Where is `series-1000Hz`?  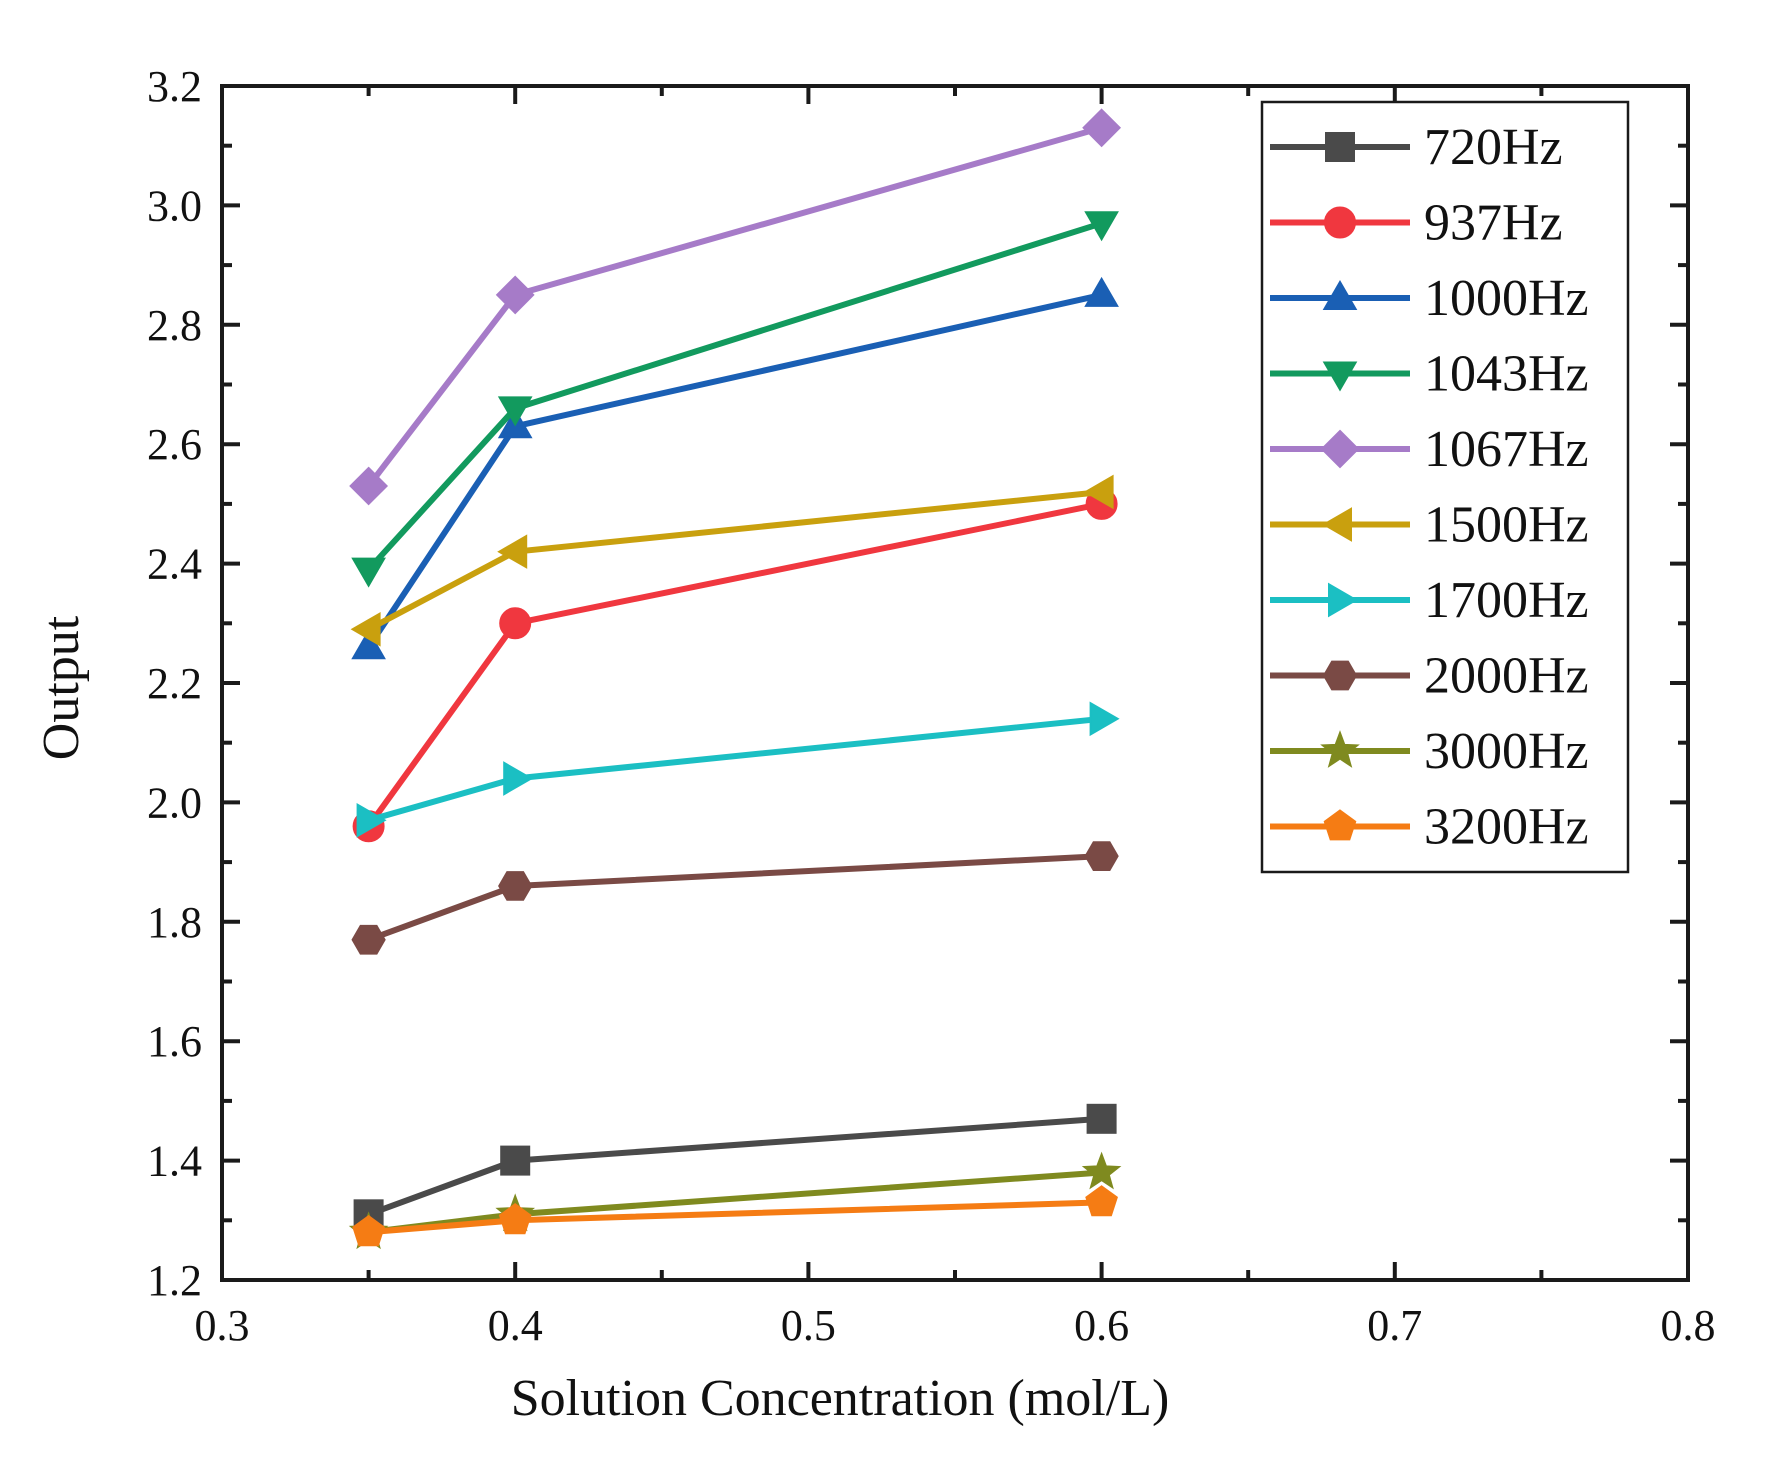
series-1000Hz is located at coordinates (735, 468).